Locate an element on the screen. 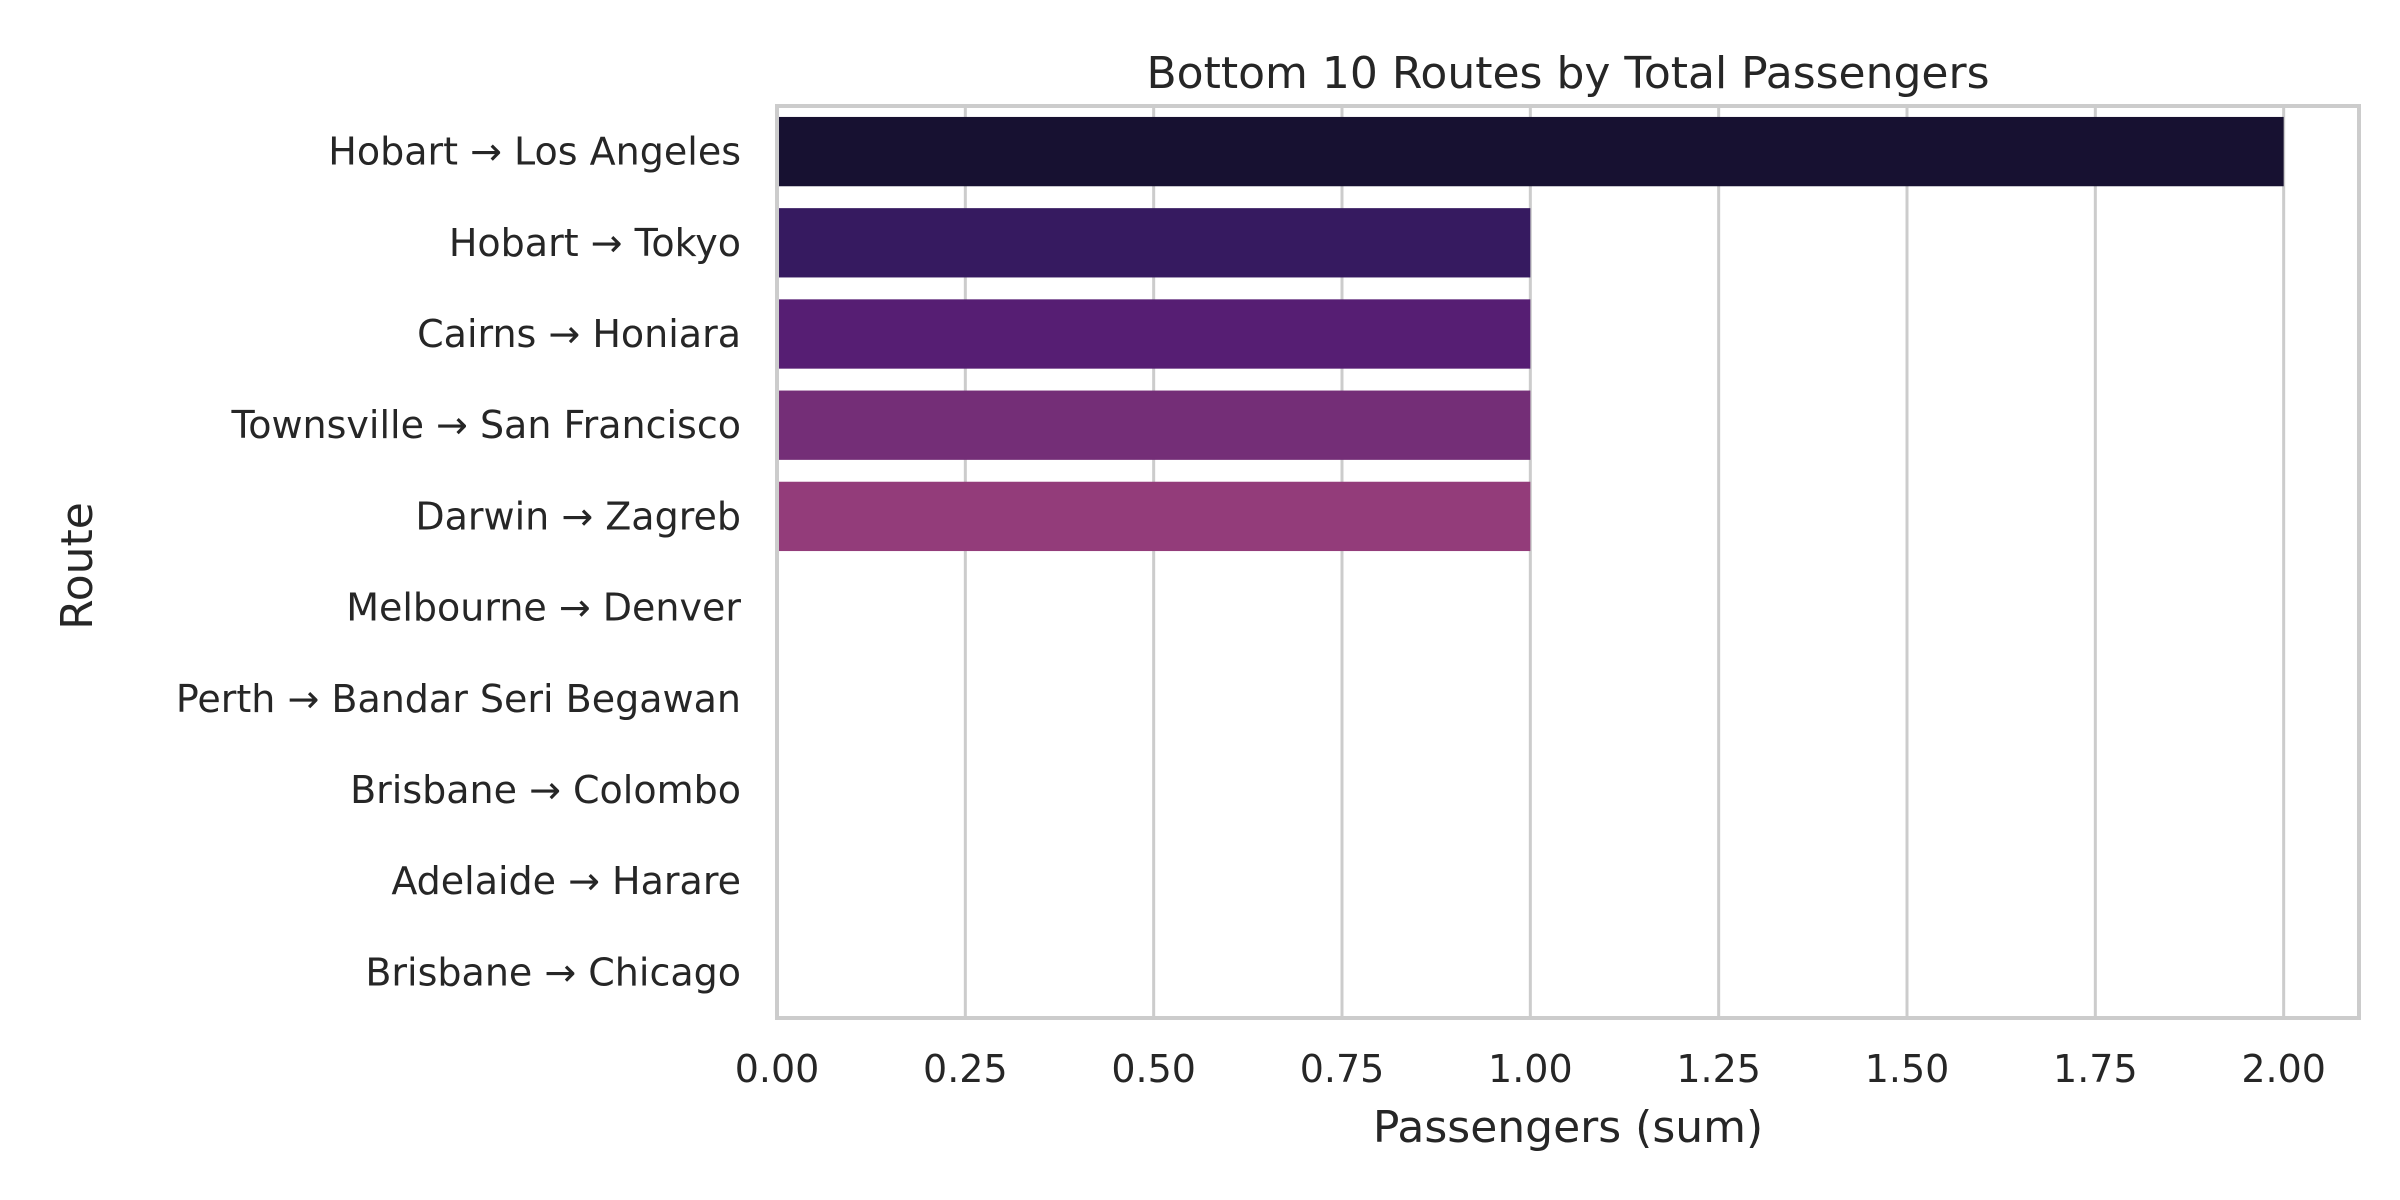 The height and width of the screenshot is (1200, 2400). x-tick-label: 1.00 is located at coordinates (1530, 1069).